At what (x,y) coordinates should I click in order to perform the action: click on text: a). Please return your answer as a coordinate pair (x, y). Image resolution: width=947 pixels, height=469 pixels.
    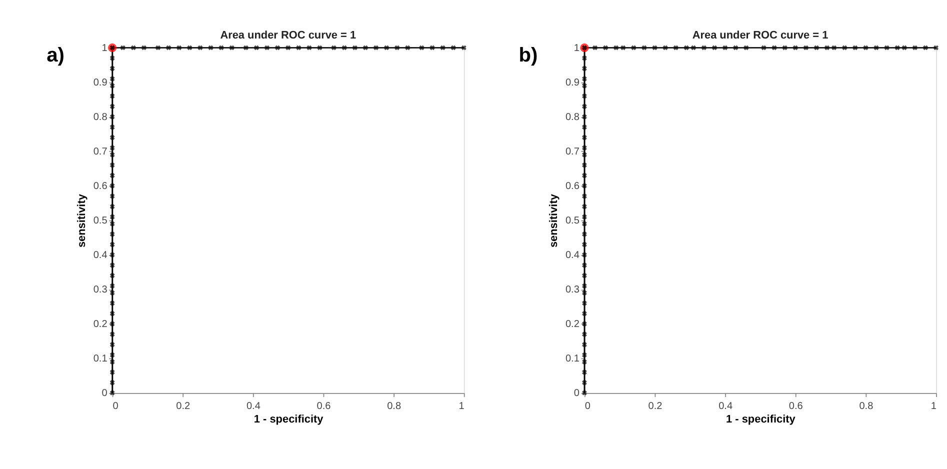
    Looking at the image, I should click on (55, 55).